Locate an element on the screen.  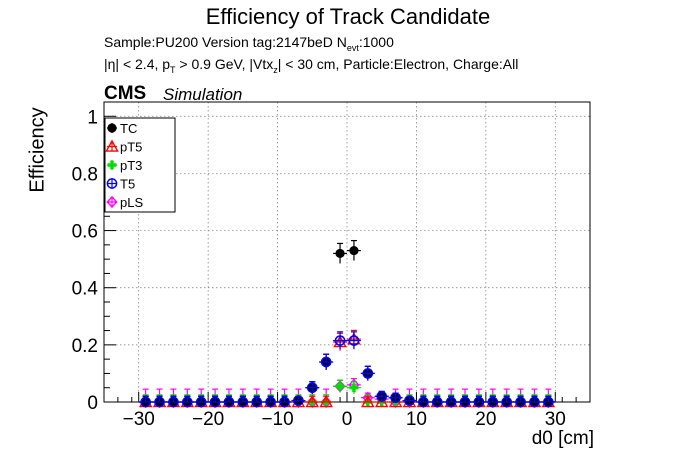
subtitle-particle: | < 30 cm, Particle:Electron, Charge:All is located at coordinates (398, 64).